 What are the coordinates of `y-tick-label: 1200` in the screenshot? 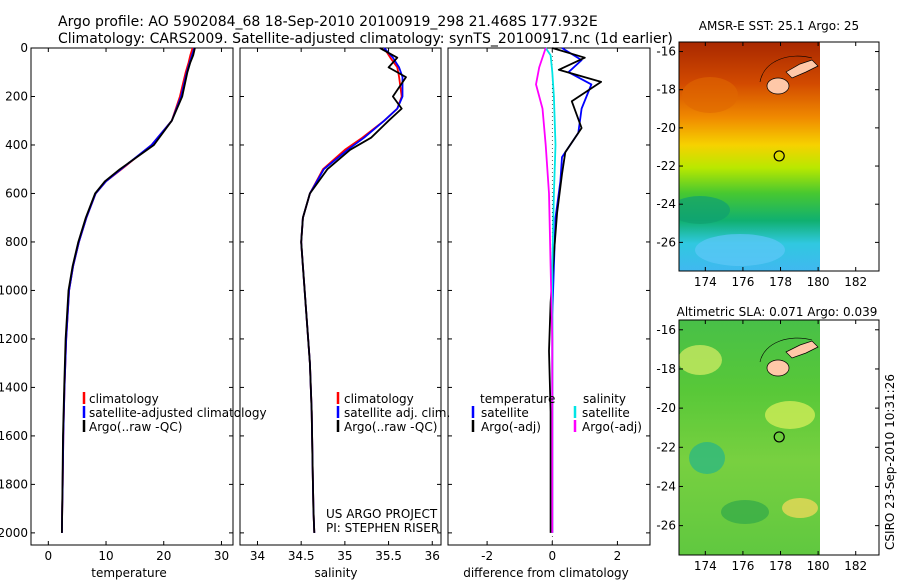 It's located at (14, 339).